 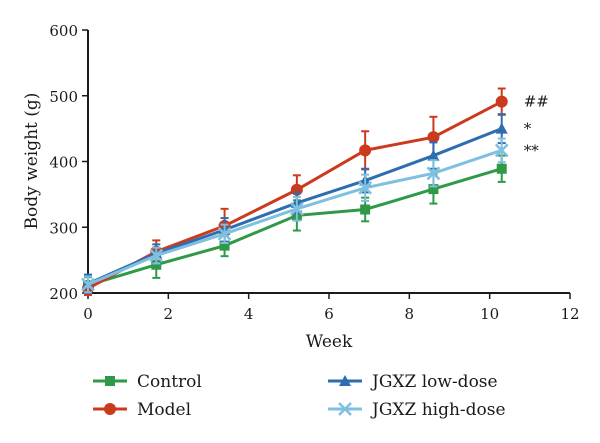 I want to click on x-tick-label: 8, so click(x=410, y=314).